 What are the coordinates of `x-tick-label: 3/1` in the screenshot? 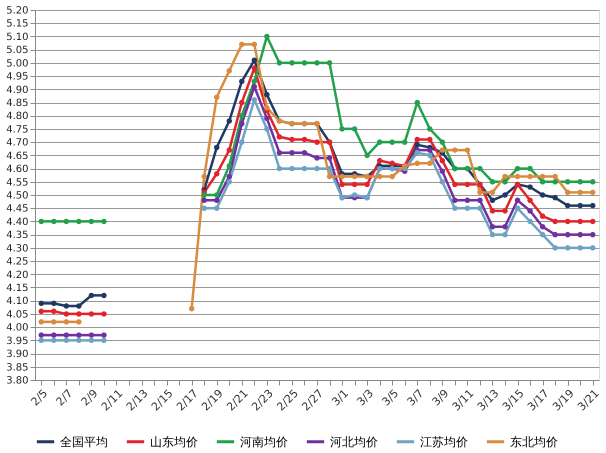 It's located at (340, 397).